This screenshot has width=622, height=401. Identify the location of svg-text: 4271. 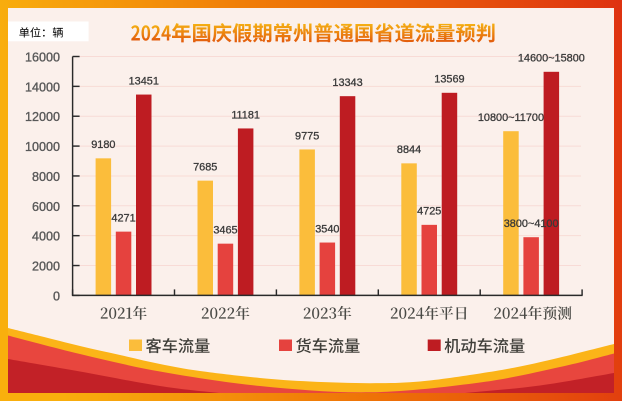
(123, 218).